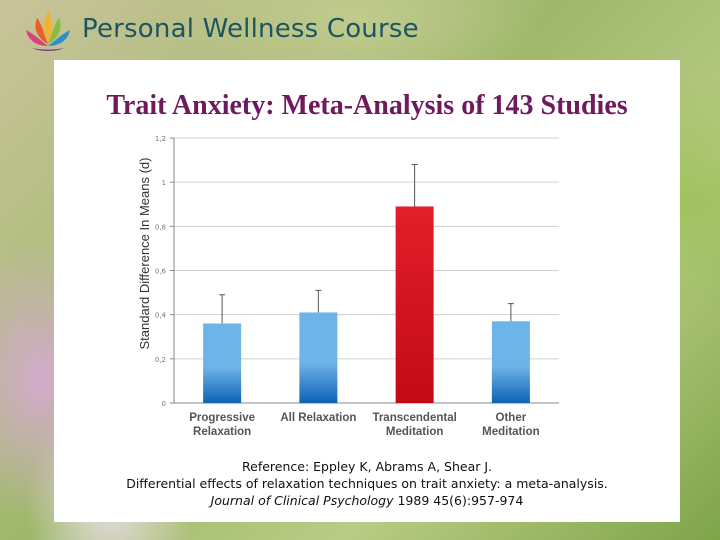 Image resolution: width=720 pixels, height=540 pixels. Describe the element at coordinates (460, 500) in the screenshot. I see `reference-citation: 1989 45(6):957-974` at that location.